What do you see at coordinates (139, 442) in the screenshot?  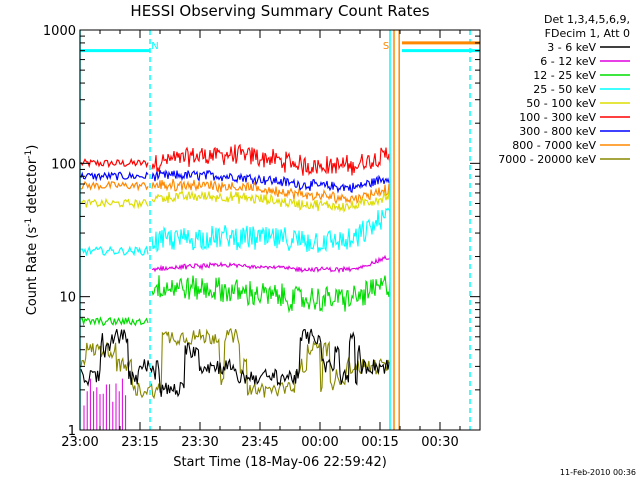 I see `x-tick-label-1: 23:15` at bounding box center [139, 442].